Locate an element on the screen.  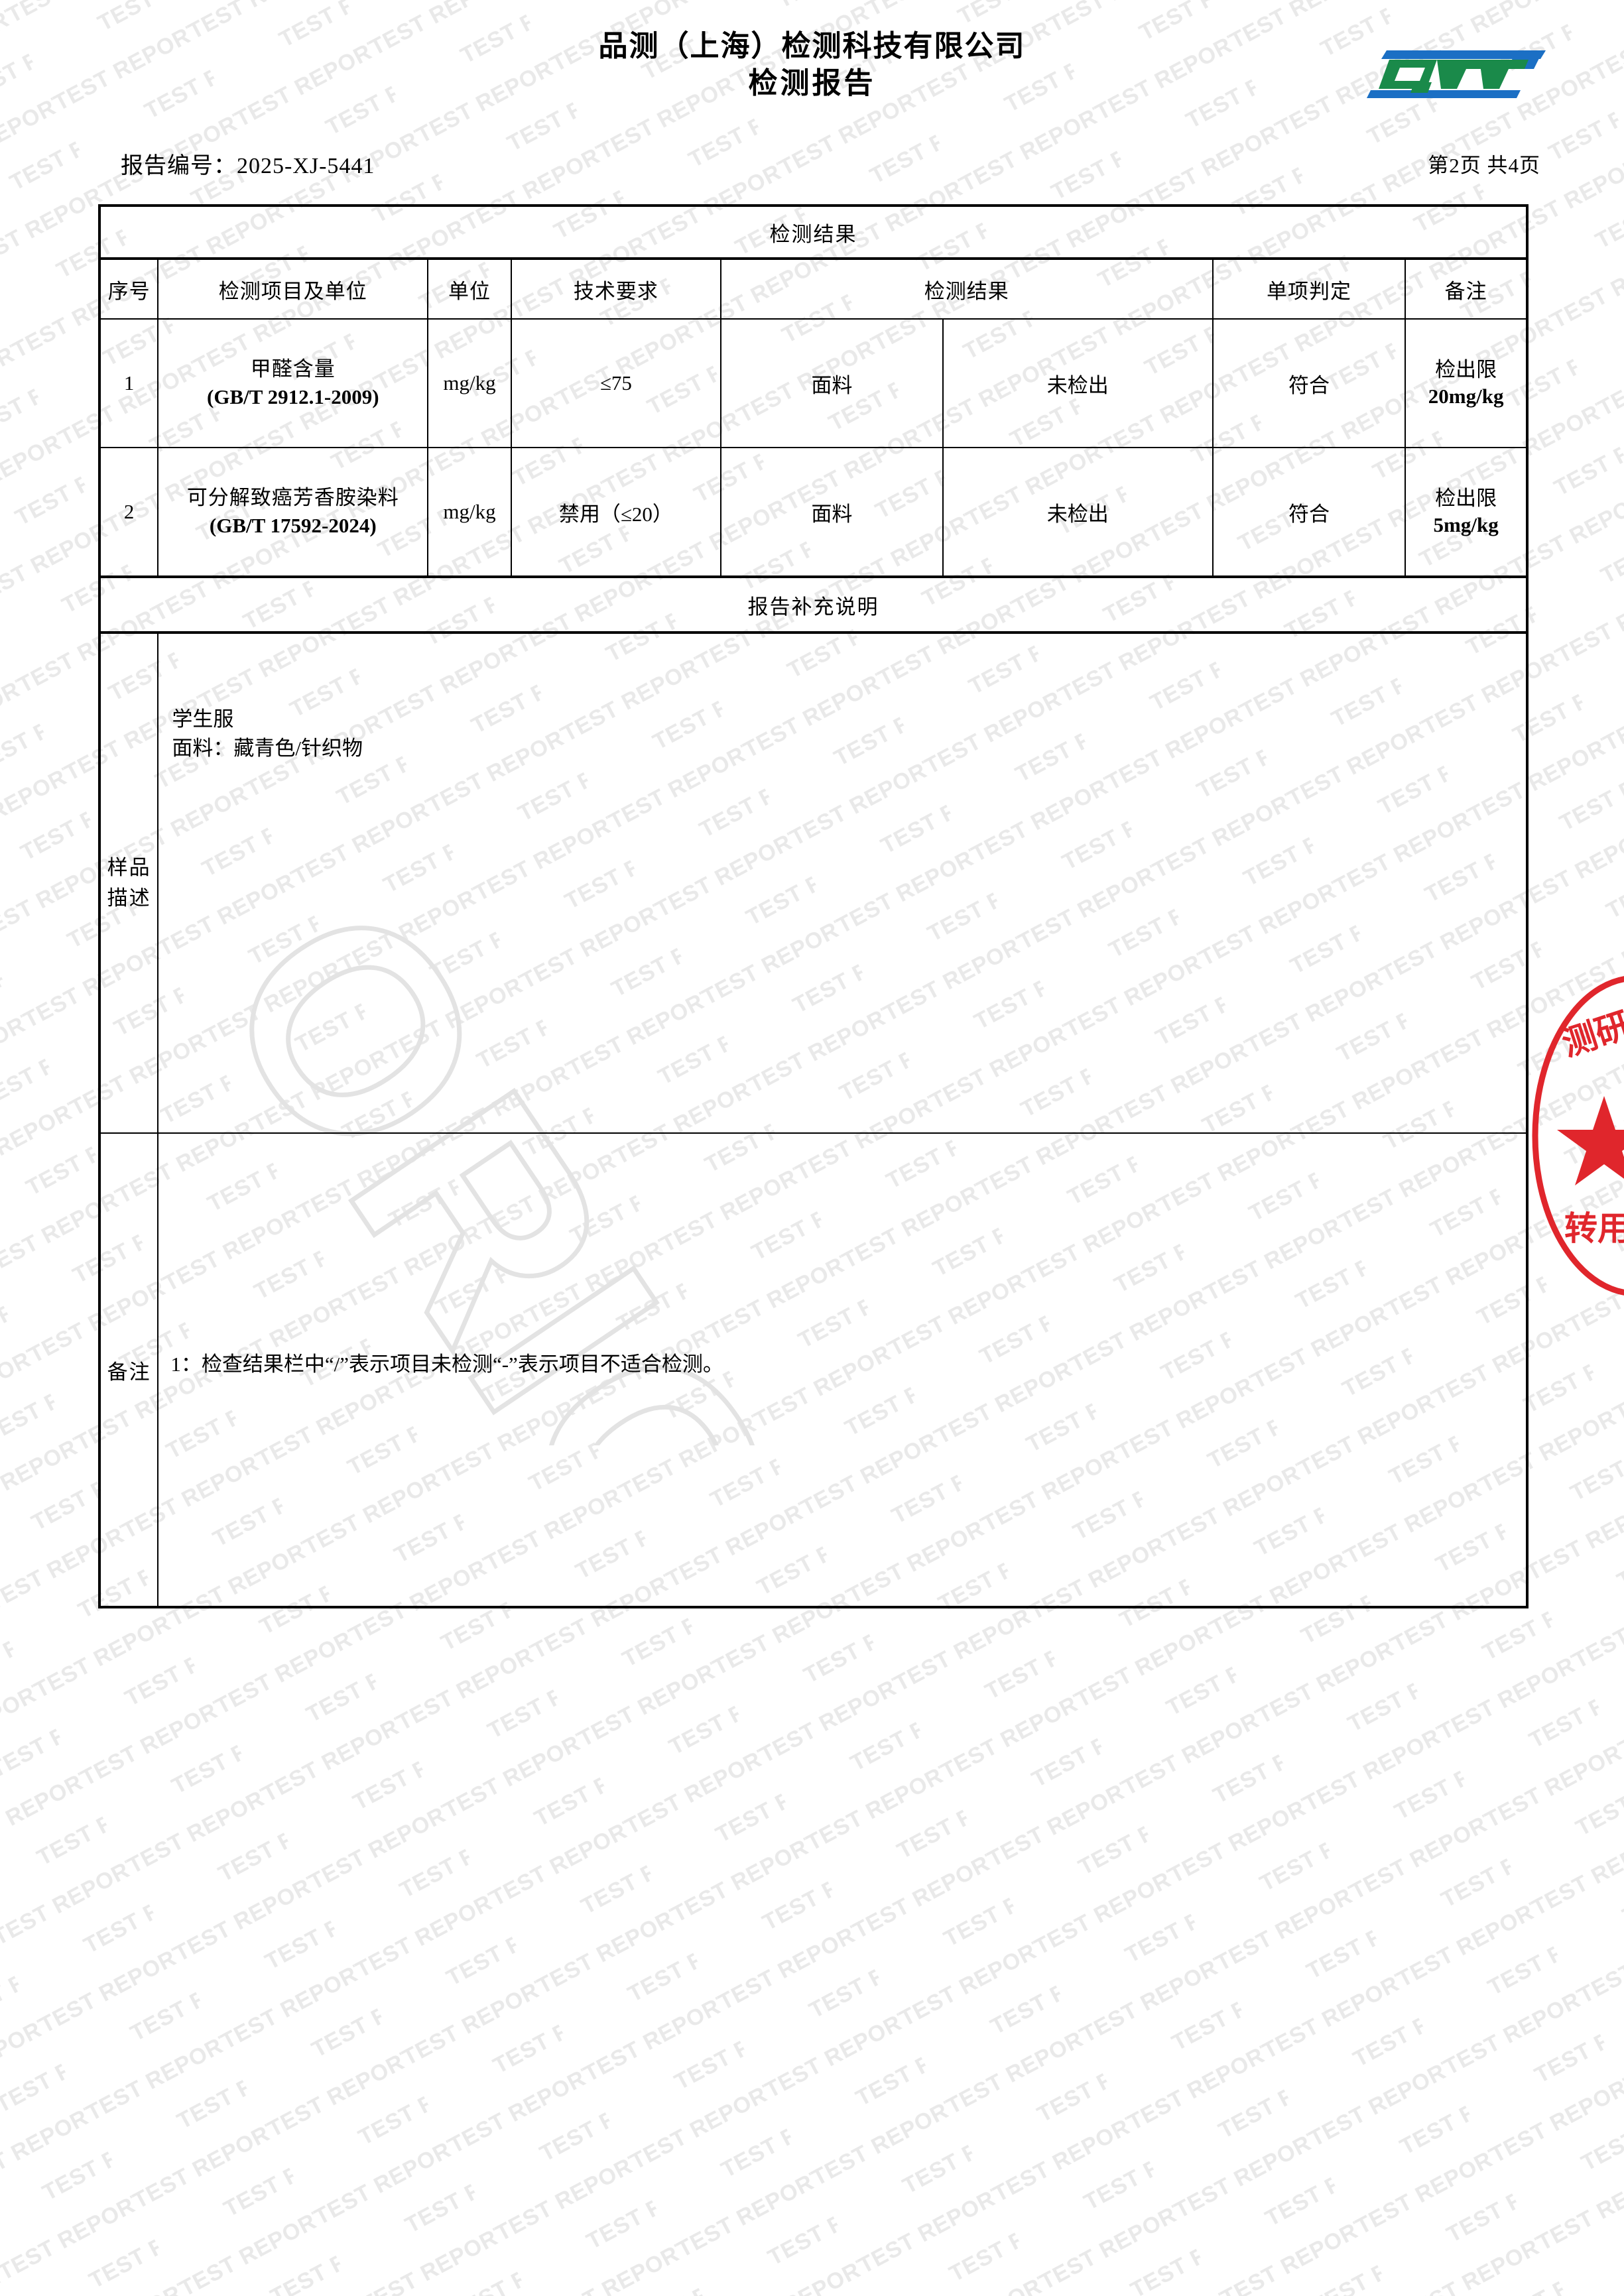
cell-note-line2: 20mg/kg is located at coordinates (1466, 396).